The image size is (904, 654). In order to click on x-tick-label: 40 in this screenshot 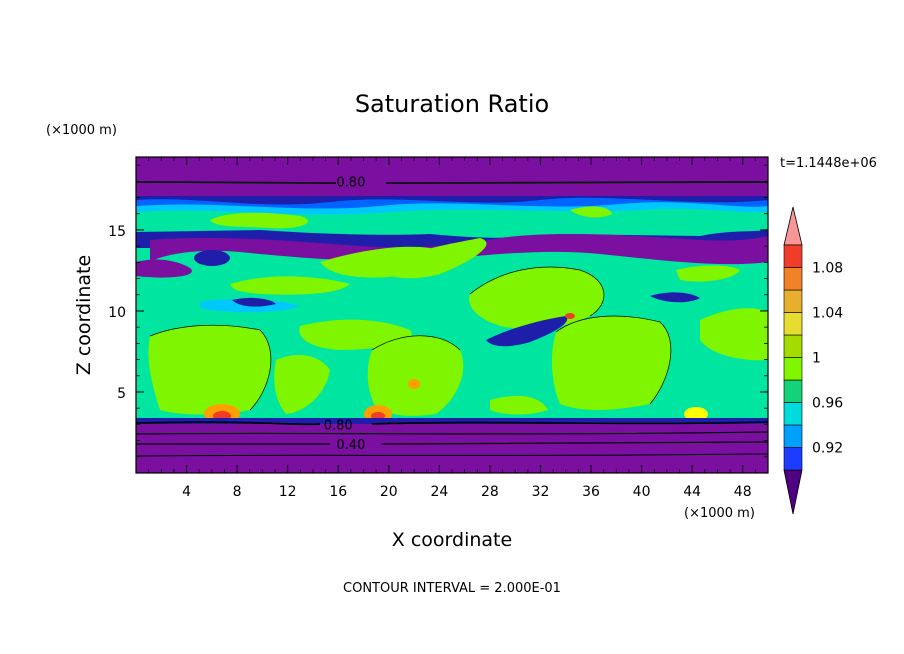, I will do `click(642, 492)`.